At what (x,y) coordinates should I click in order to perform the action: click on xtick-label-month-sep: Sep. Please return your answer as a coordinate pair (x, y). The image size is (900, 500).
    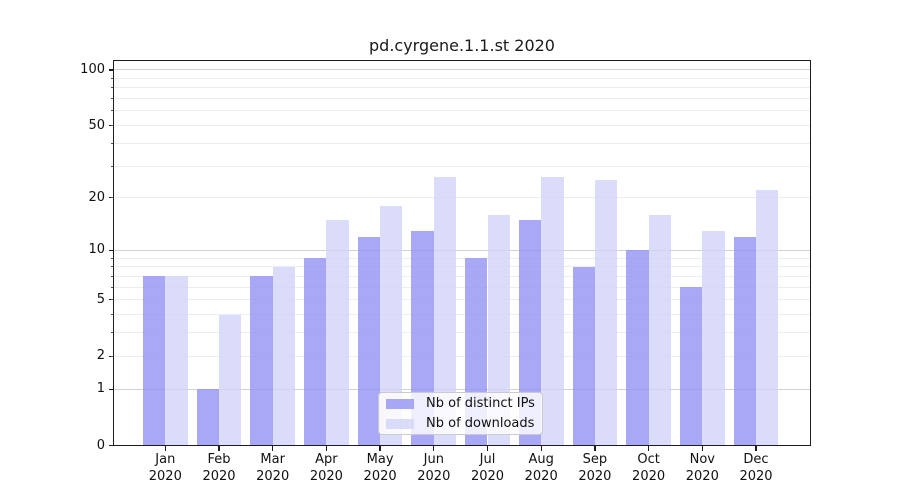
    Looking at the image, I should click on (595, 459).